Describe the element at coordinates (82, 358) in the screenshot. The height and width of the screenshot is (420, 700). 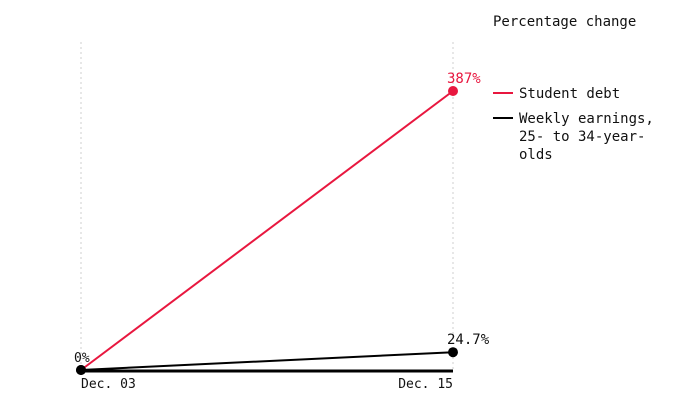
I see `start-value-label: 0%` at that location.